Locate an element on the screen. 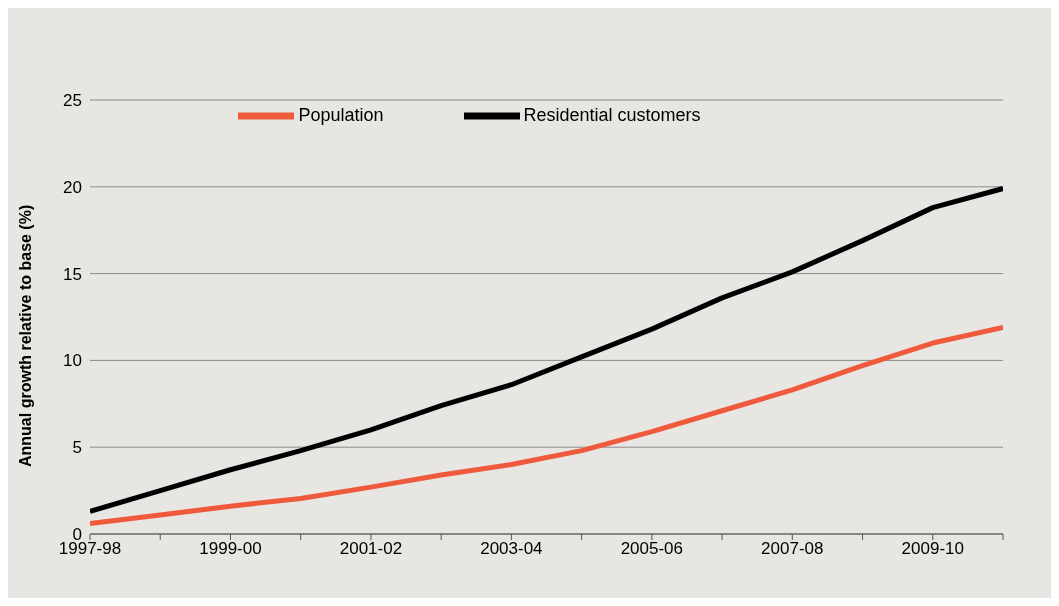 Image resolution: width=1059 pixels, height=606 pixels. x-tick-label: 2007-08 is located at coordinates (792, 549).